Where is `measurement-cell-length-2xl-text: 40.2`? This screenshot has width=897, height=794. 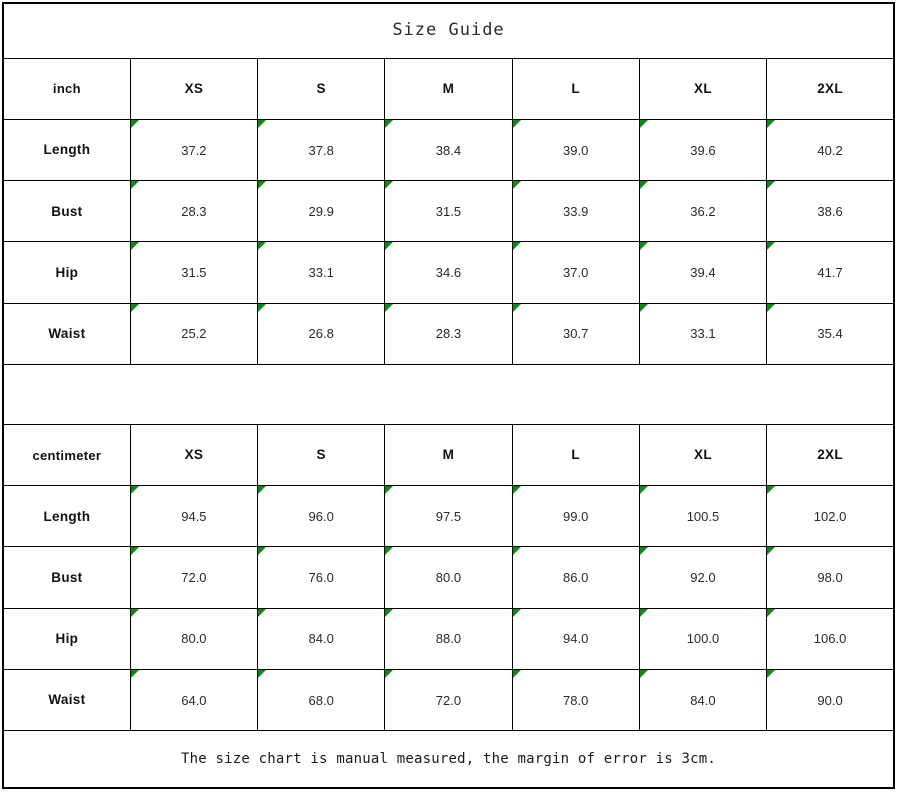
measurement-cell-length-2xl-text: 40.2 is located at coordinates (830, 150).